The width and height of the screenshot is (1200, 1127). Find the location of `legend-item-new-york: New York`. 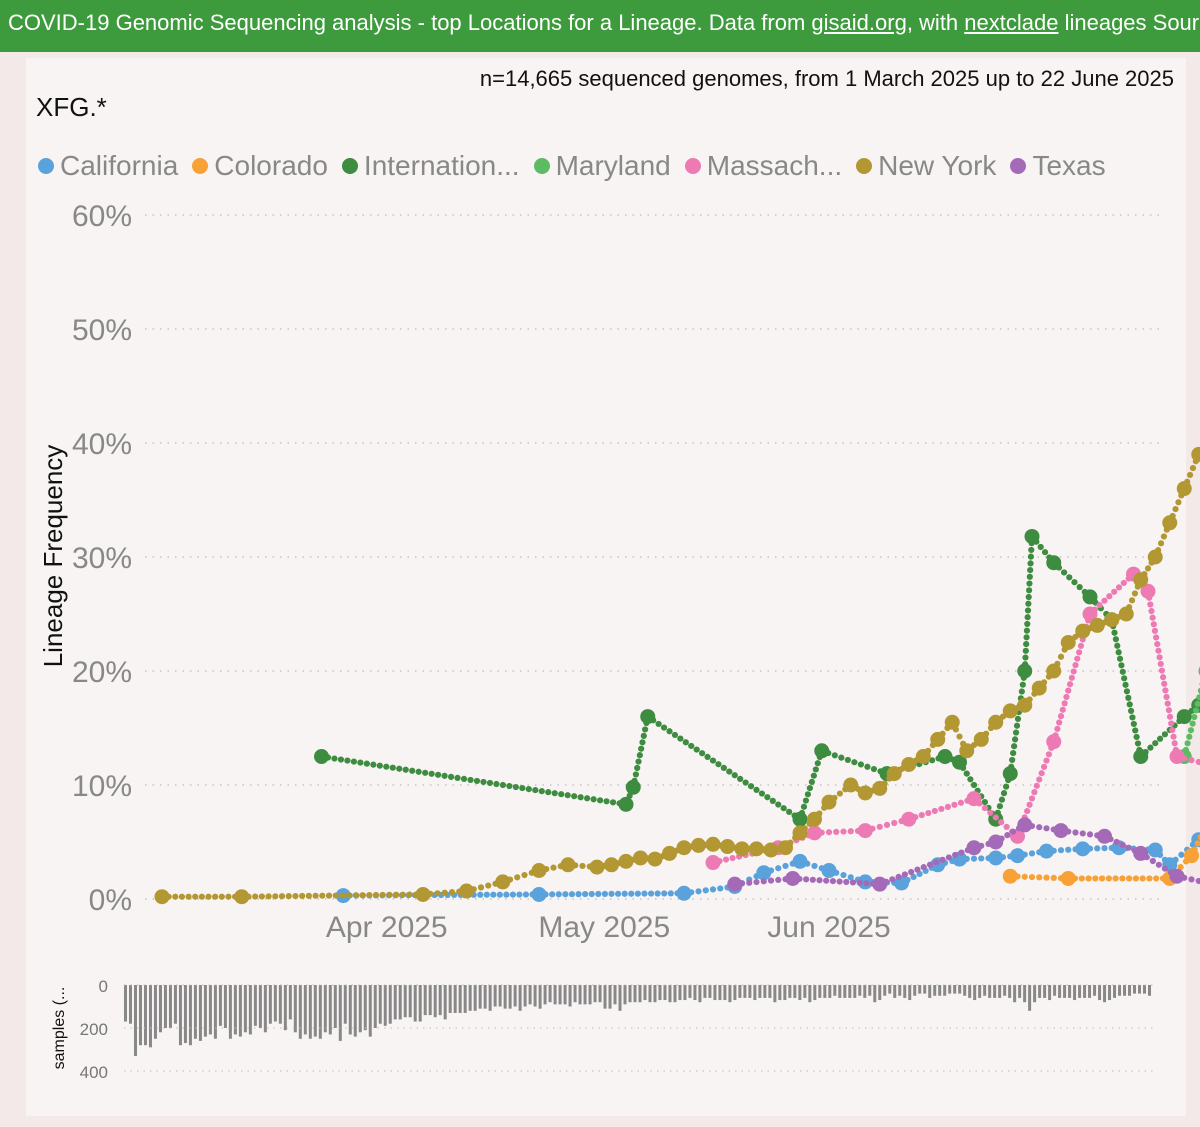

legend-item-new-york: New York is located at coordinates (926, 166).